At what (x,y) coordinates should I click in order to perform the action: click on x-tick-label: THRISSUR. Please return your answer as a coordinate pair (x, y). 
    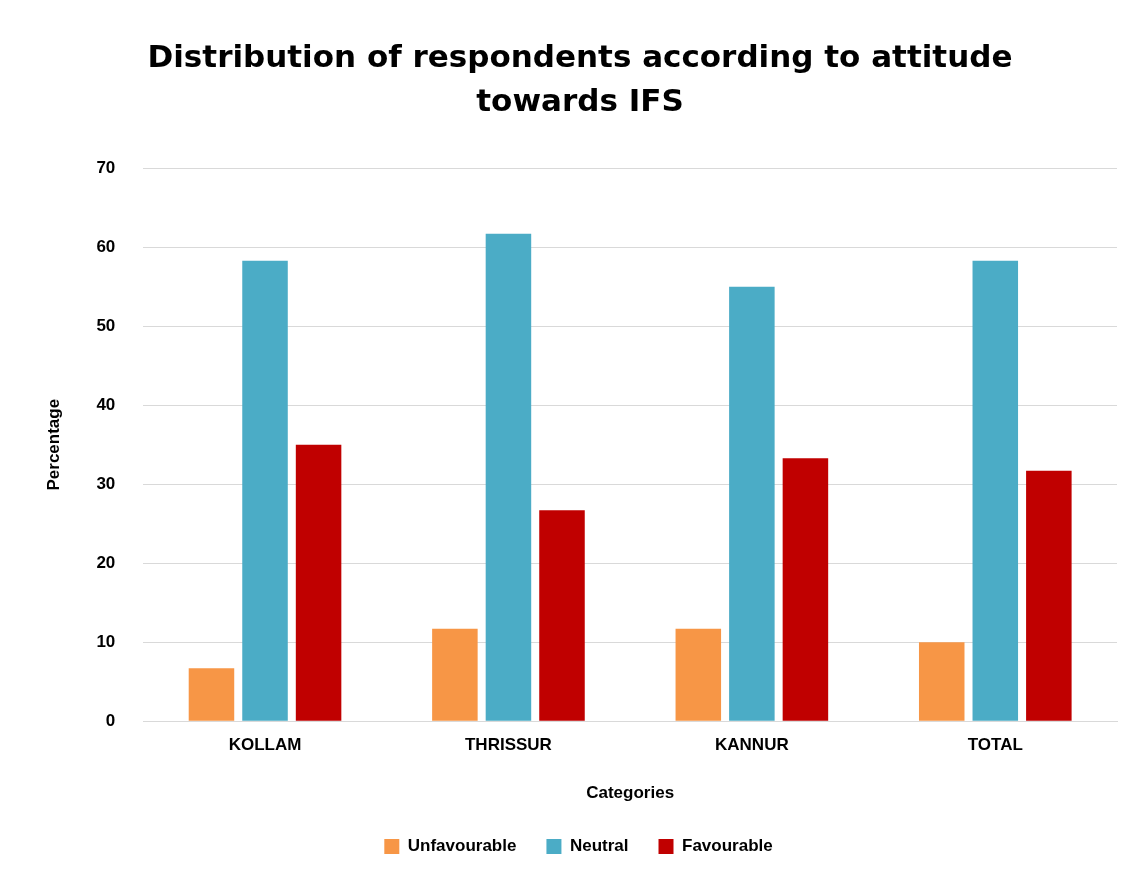
    Looking at the image, I should click on (508, 745).